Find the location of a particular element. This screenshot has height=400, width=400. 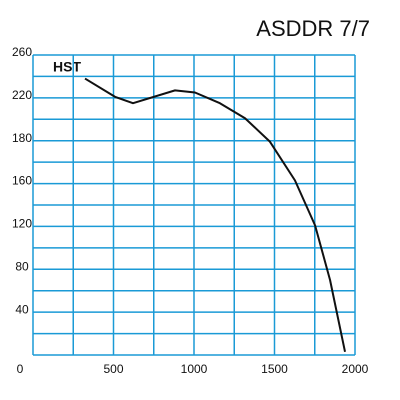

x-tick-label: 1500 is located at coordinates (274, 369).